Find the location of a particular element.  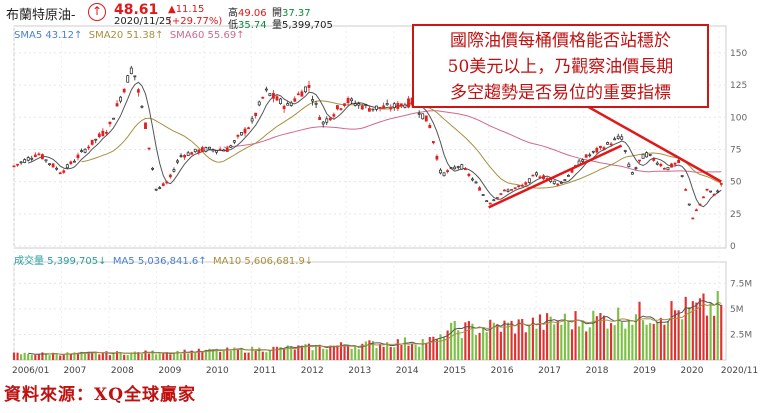

open-value: 開37.37 is located at coordinates (291, 11).